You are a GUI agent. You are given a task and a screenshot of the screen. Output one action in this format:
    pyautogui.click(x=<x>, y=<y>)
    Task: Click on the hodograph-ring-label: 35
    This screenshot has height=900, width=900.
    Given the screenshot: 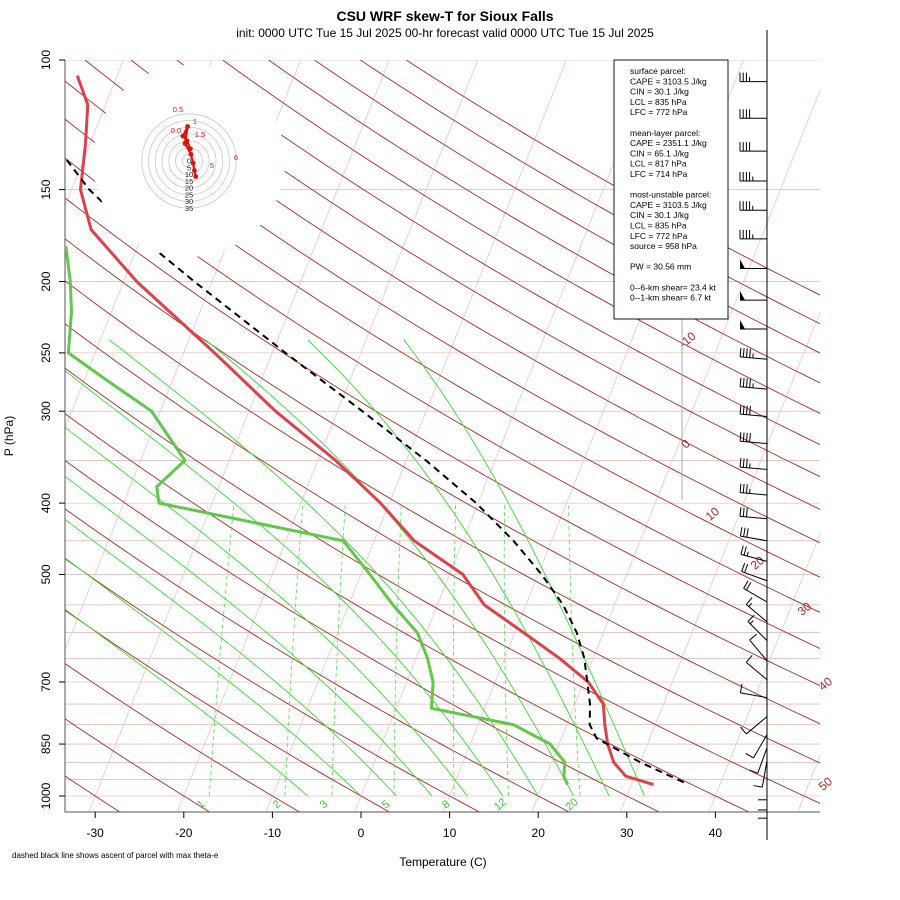 What is the action you would take?
    pyautogui.click(x=189, y=208)
    